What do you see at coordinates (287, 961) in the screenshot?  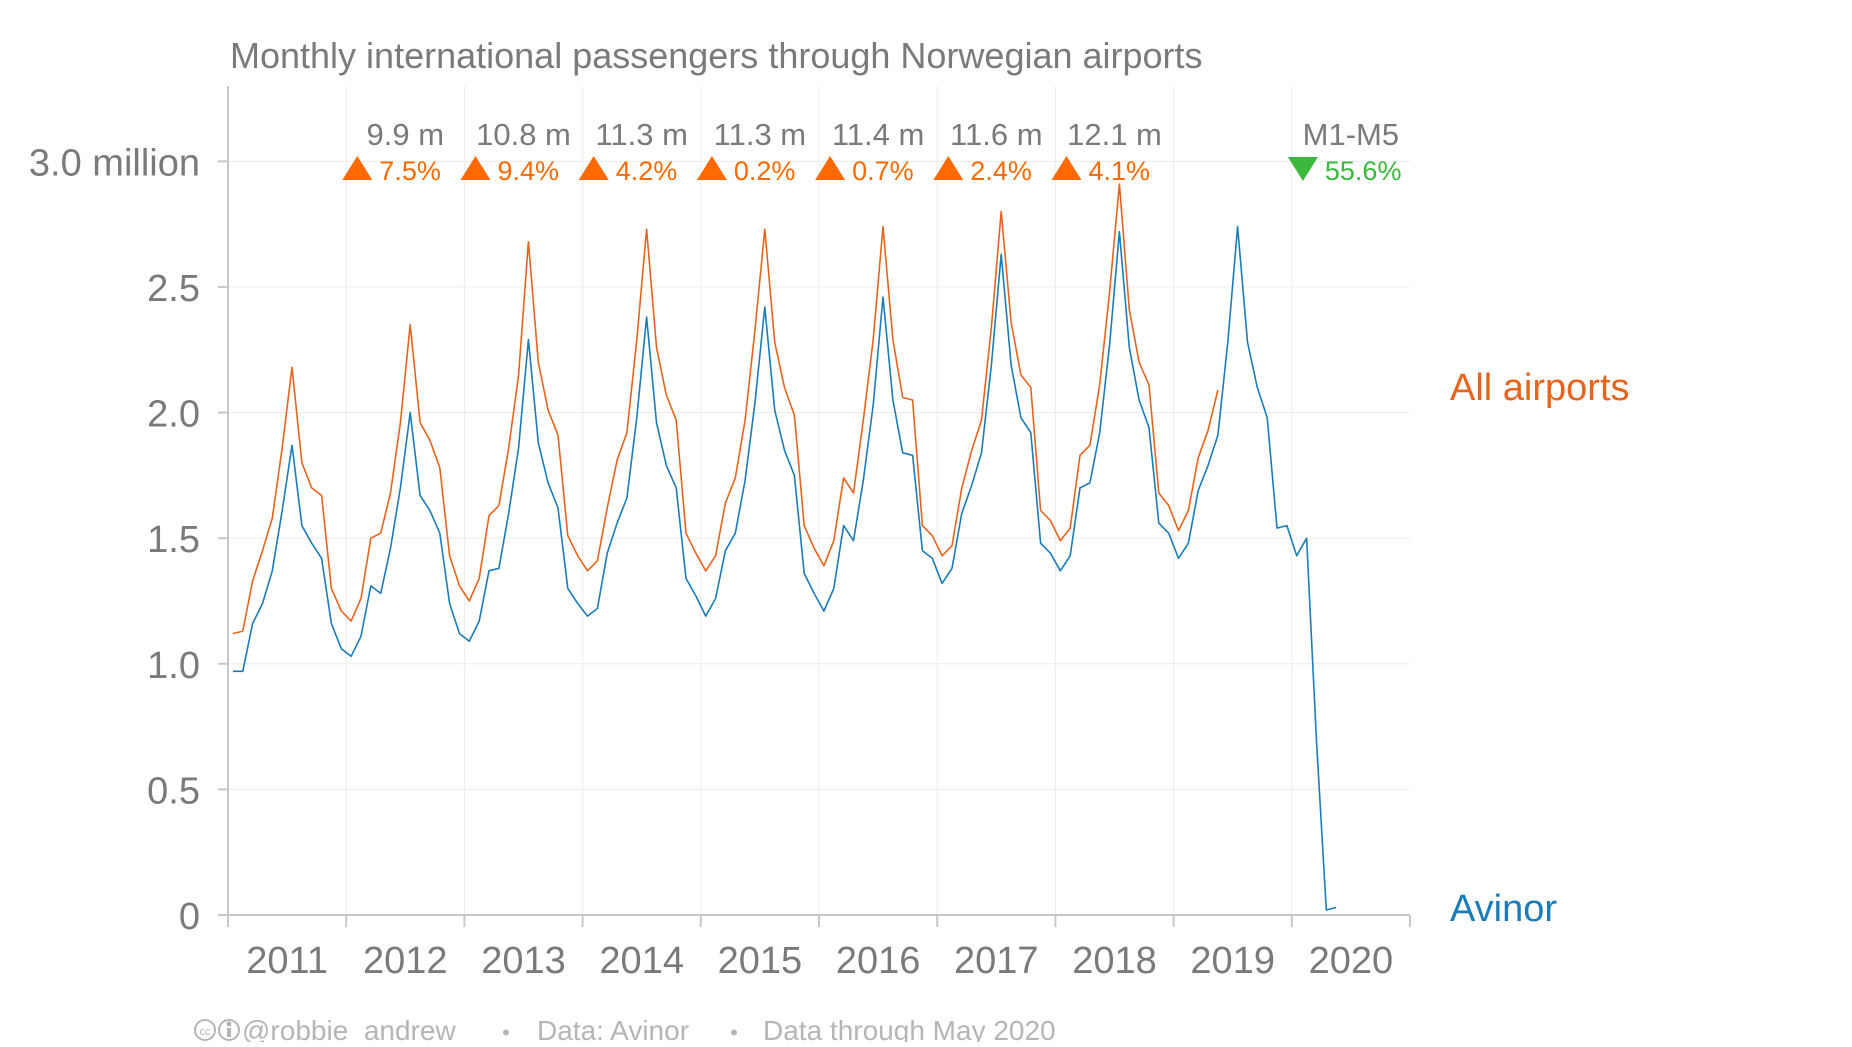 I see `x-tick-label: 2011` at bounding box center [287, 961].